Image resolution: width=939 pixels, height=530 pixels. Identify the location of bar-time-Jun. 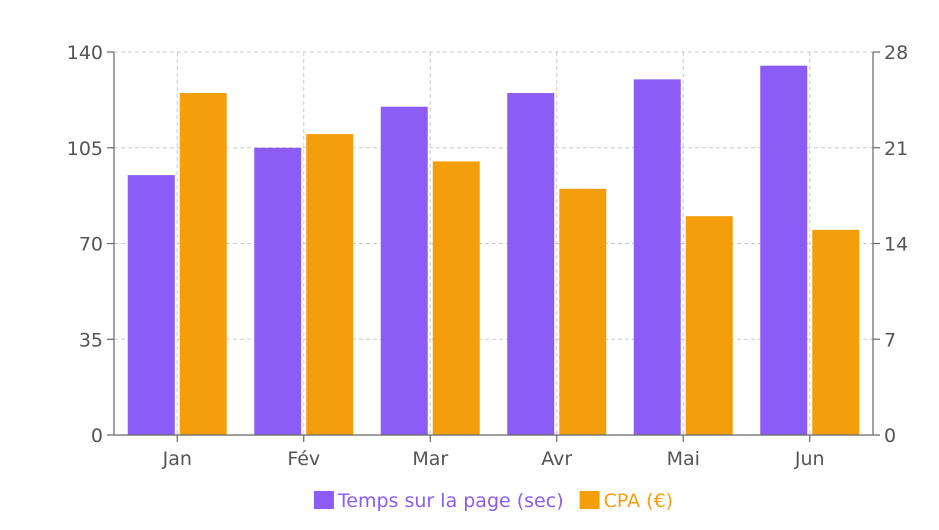
(784, 250).